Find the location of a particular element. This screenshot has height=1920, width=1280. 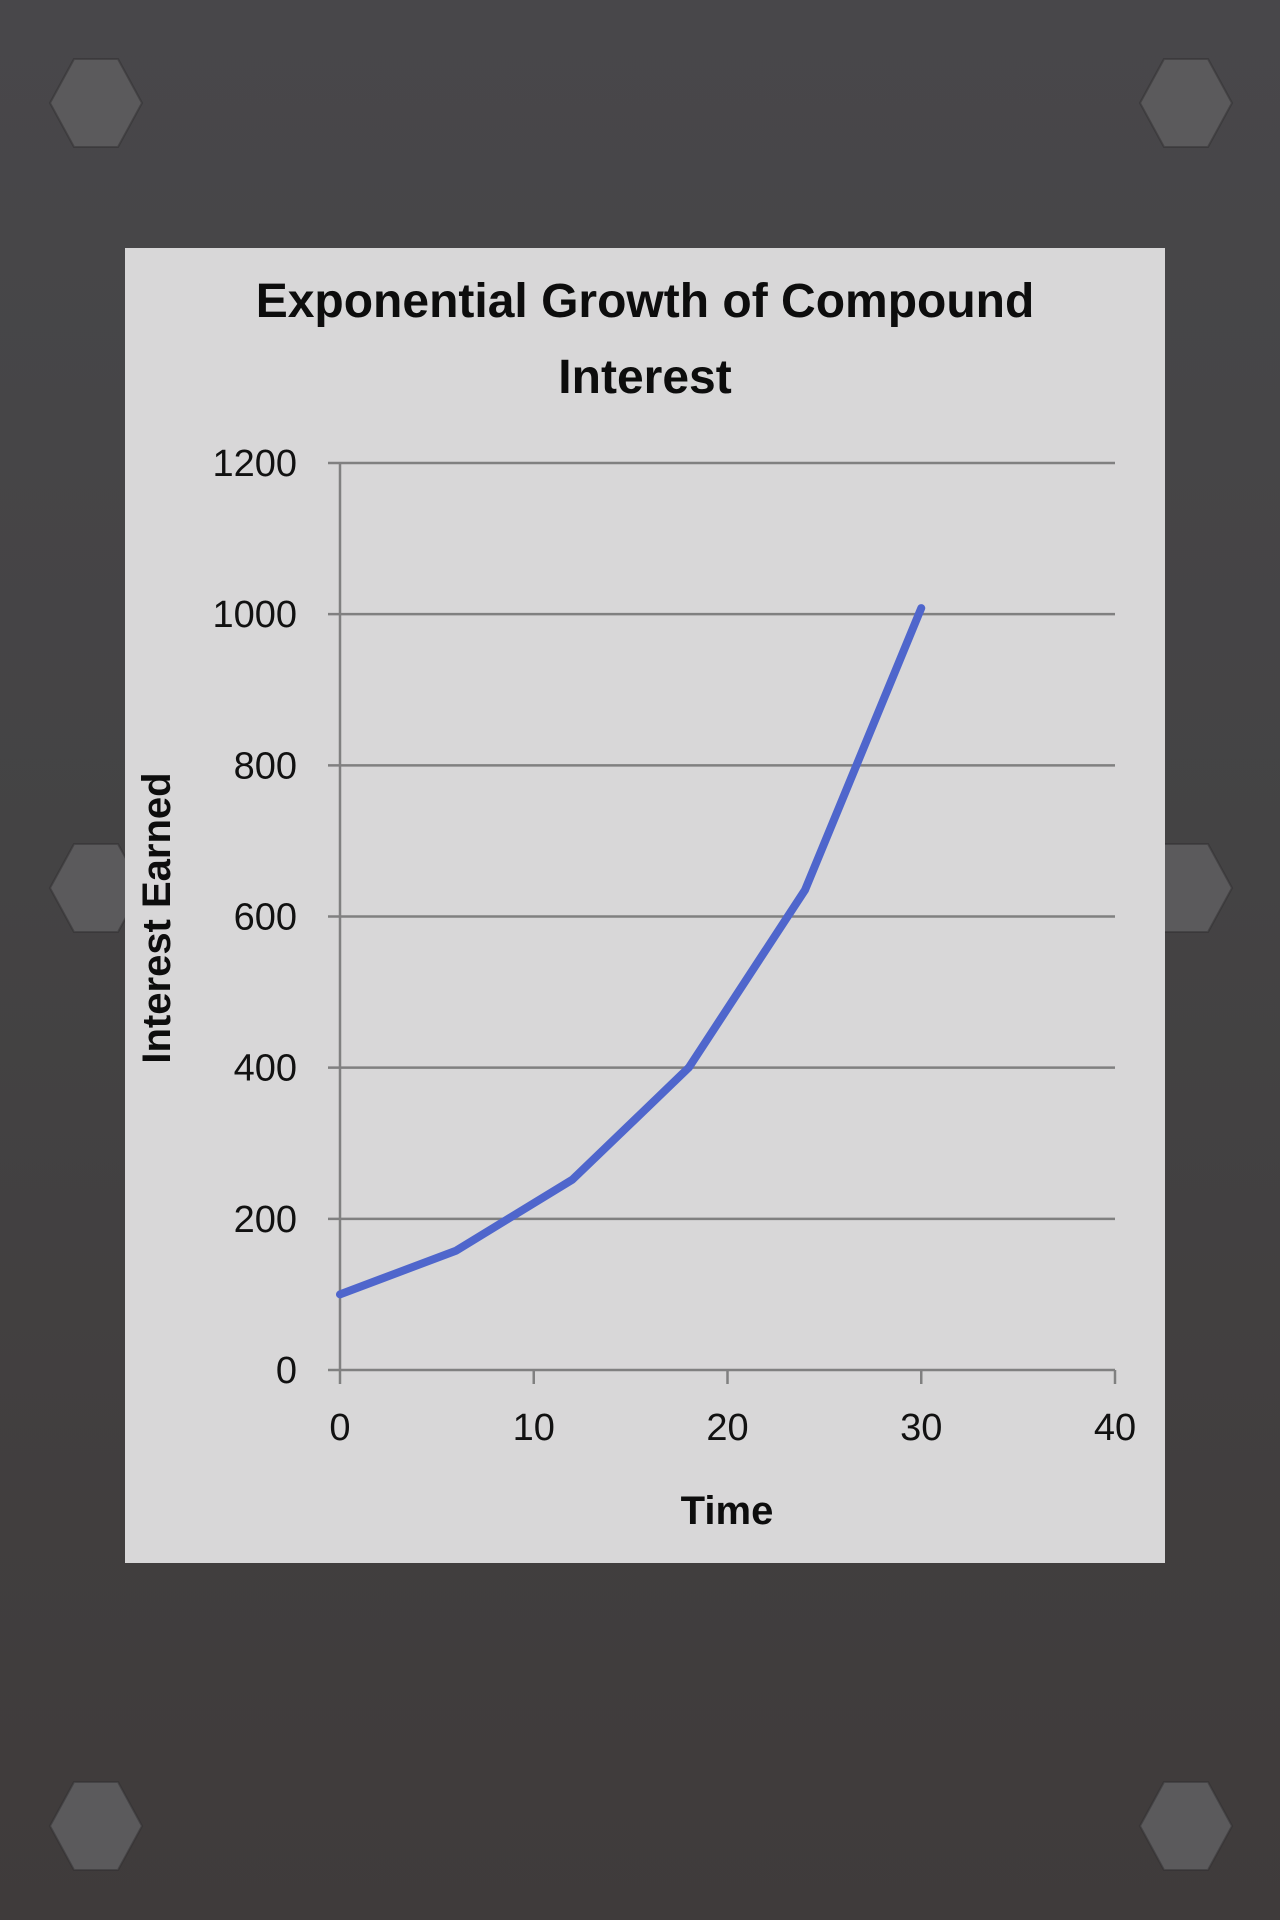

y-tick-label: 200 is located at coordinates (265, 1220).